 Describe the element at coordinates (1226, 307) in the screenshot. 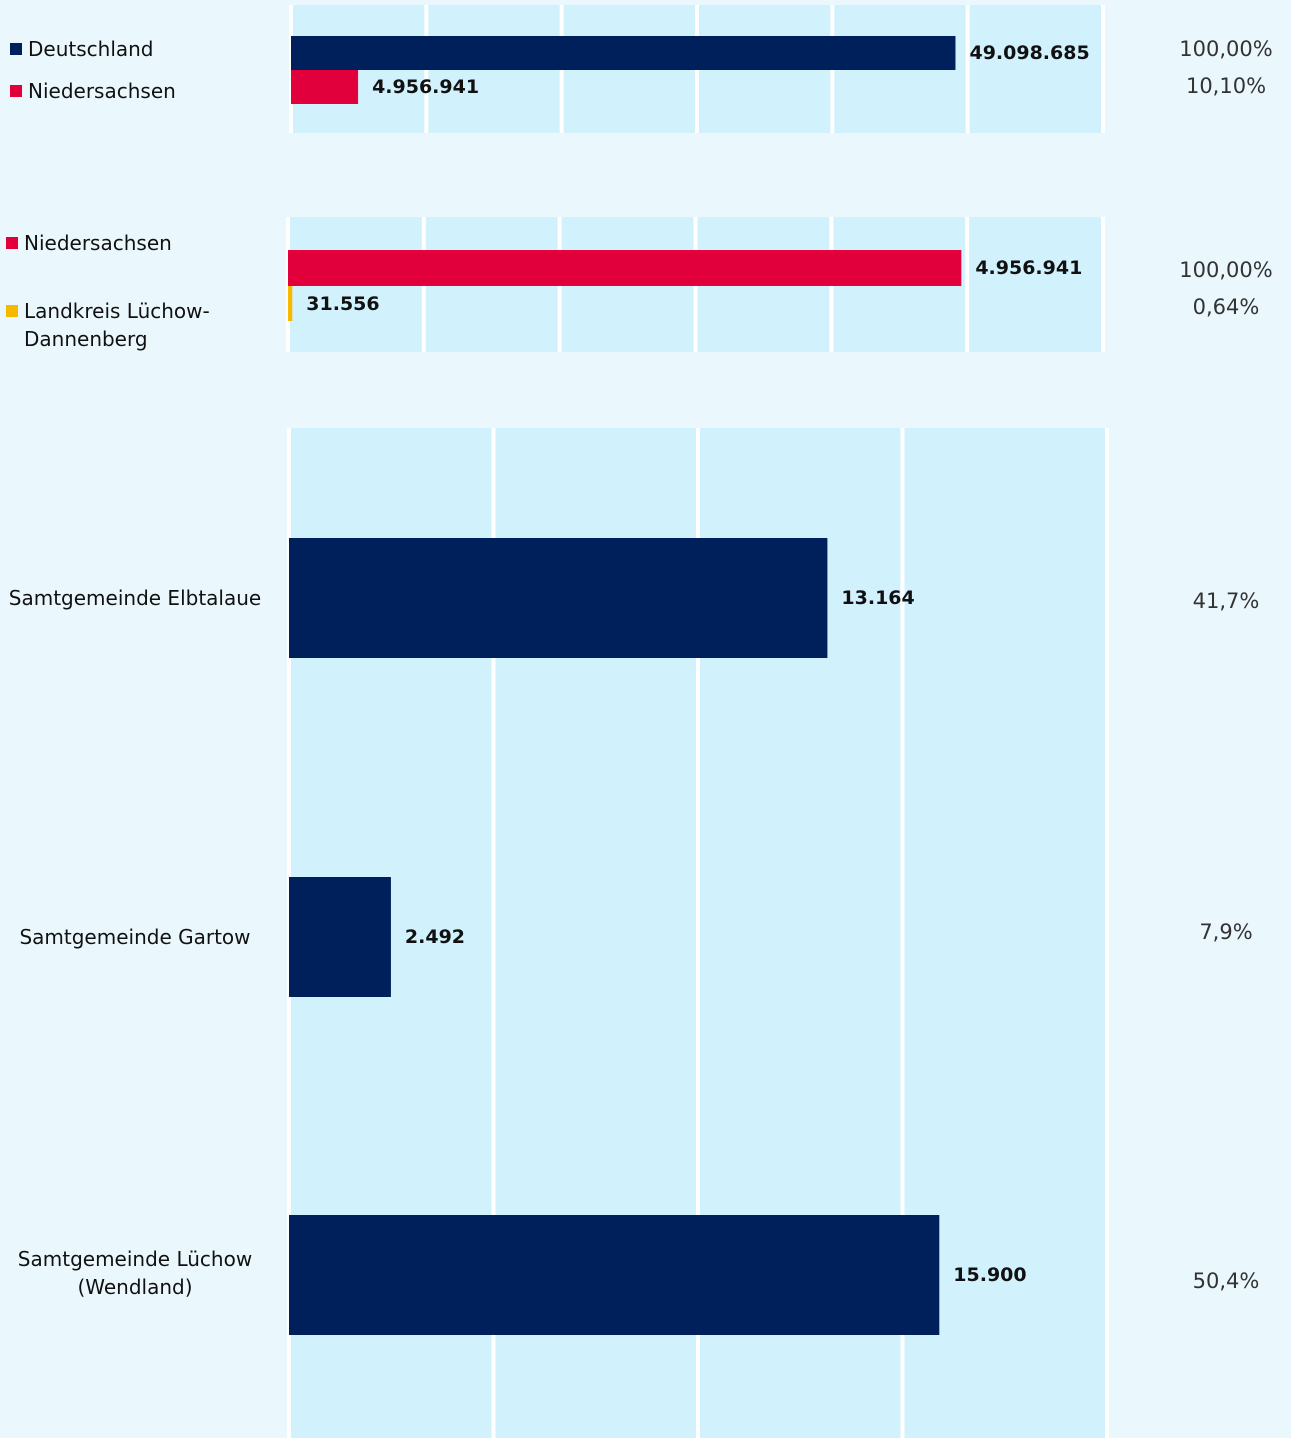

I see `share-label: 0,64%` at that location.